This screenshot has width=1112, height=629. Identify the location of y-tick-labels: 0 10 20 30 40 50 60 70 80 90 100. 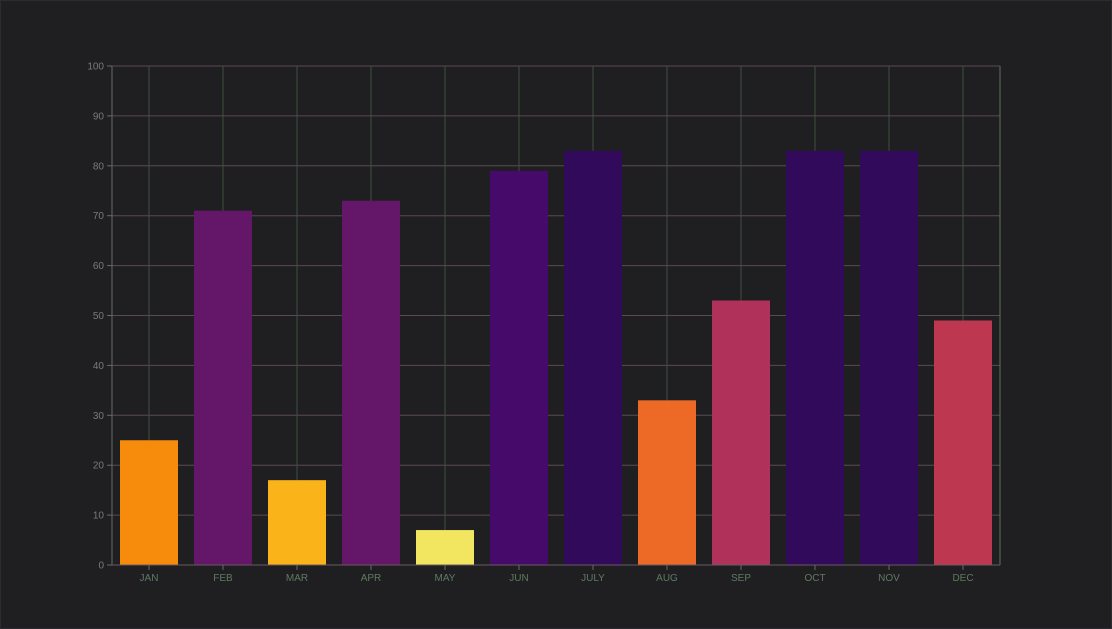
(95, 317).